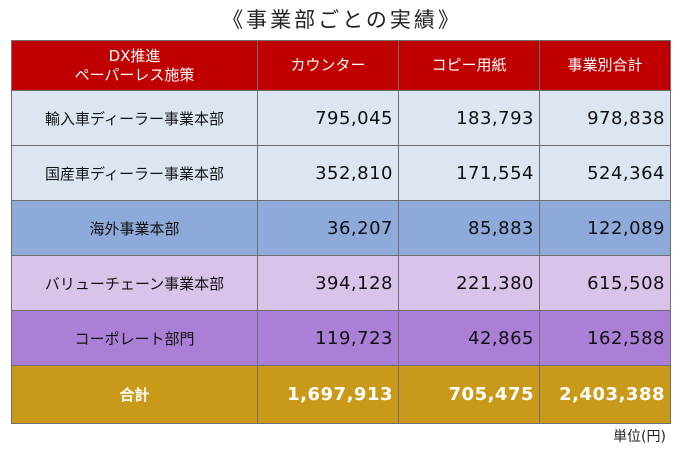 Image resolution: width=684 pixels, height=454 pixels. Describe the element at coordinates (469, 173) in the screenshot. I see `row-copy-paper: 171,554` at that location.